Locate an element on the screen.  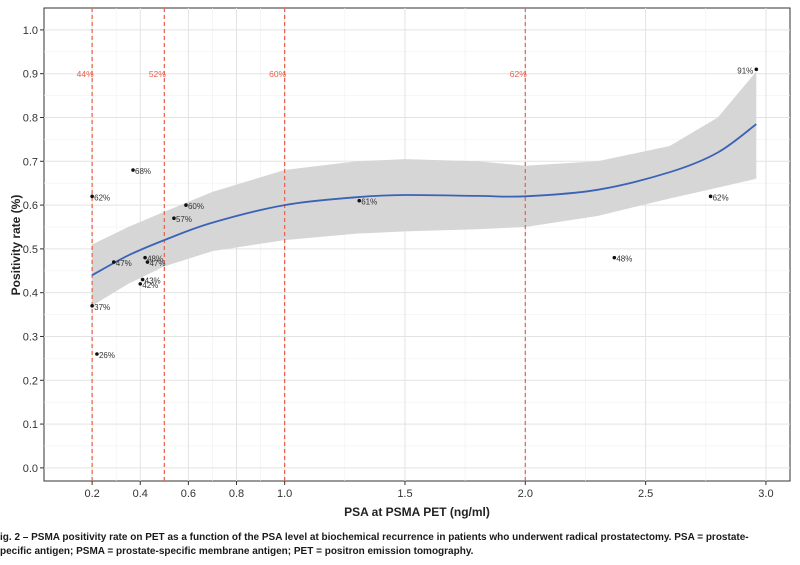
x-axis-ticks: 0.2 0.4 0.6 0.8 1.0 1.5 2.0 2.5 3.0 is located at coordinates (429, 490).